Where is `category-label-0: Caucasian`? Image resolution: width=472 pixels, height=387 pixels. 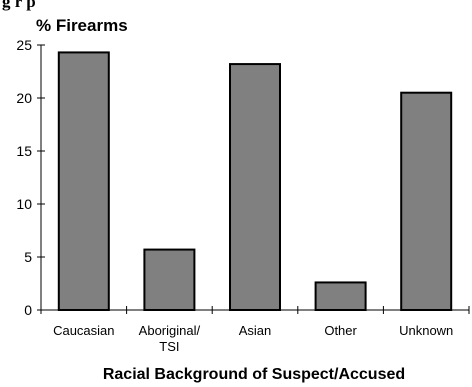 category-label-0: Caucasian is located at coordinates (83, 330).